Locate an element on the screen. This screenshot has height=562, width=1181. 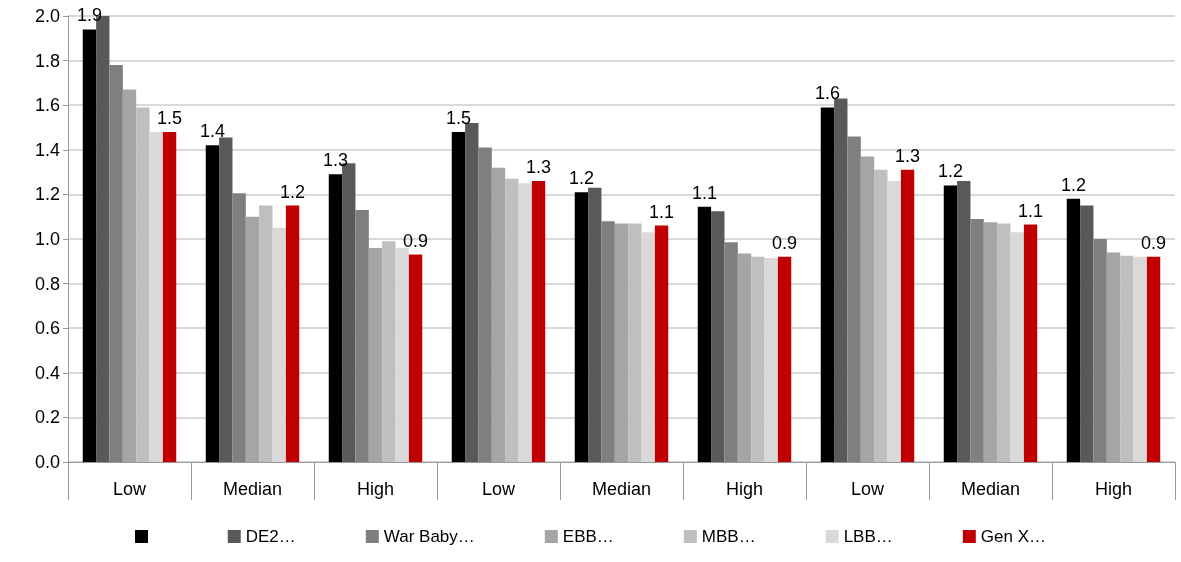
y-tick-label: 1.2 is located at coordinates (47, 194).